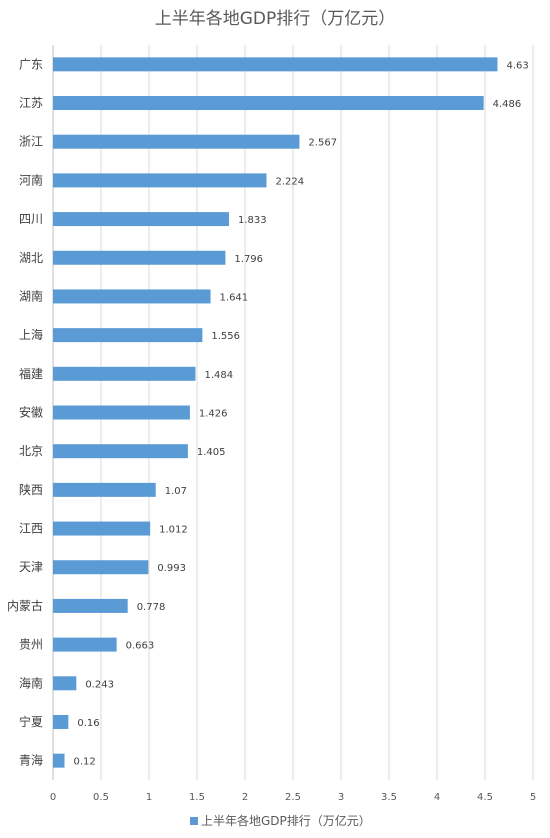 The width and height of the screenshot is (550, 838). I want to click on category-label: 广东, so click(31, 64).